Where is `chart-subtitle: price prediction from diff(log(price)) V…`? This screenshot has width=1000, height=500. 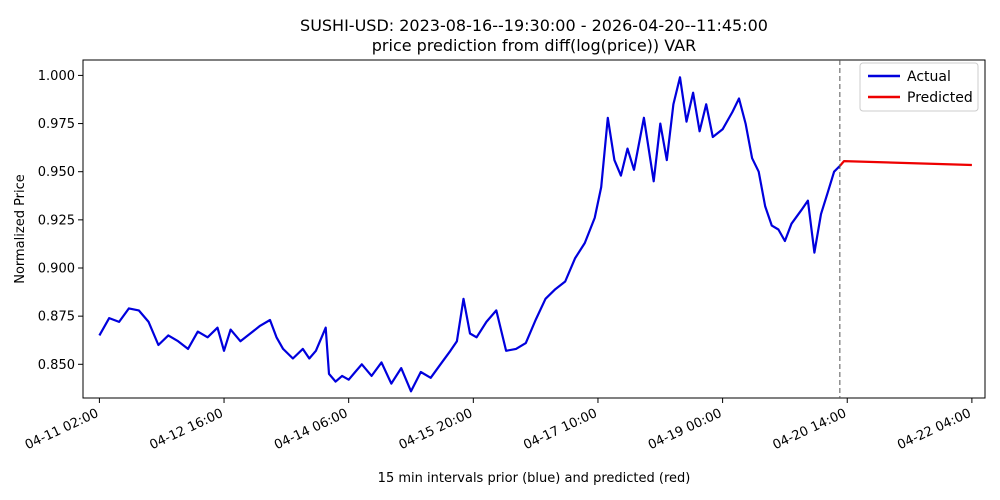
chart-subtitle: price prediction from diff(log(price)) V… is located at coordinates (534, 45).